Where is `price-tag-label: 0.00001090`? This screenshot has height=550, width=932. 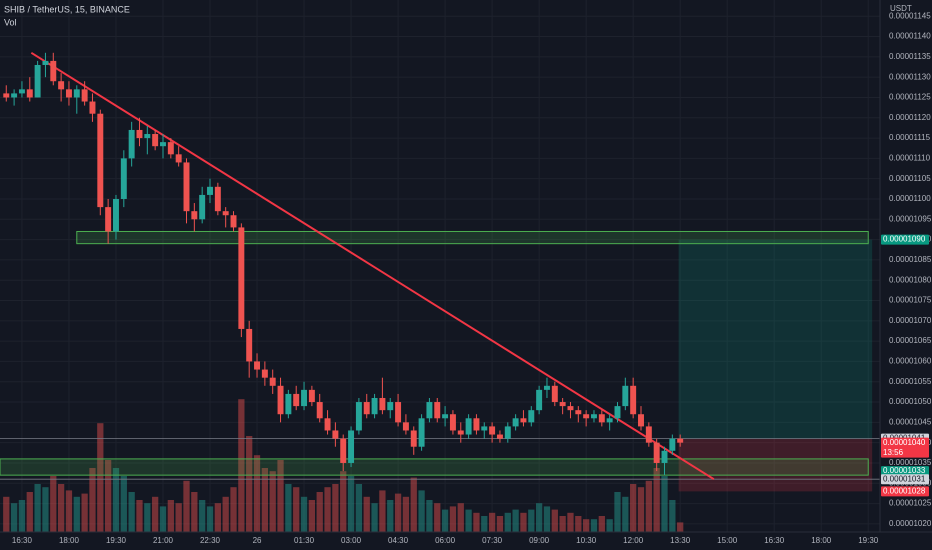 price-tag-label: 0.00001090 is located at coordinates (904, 239).